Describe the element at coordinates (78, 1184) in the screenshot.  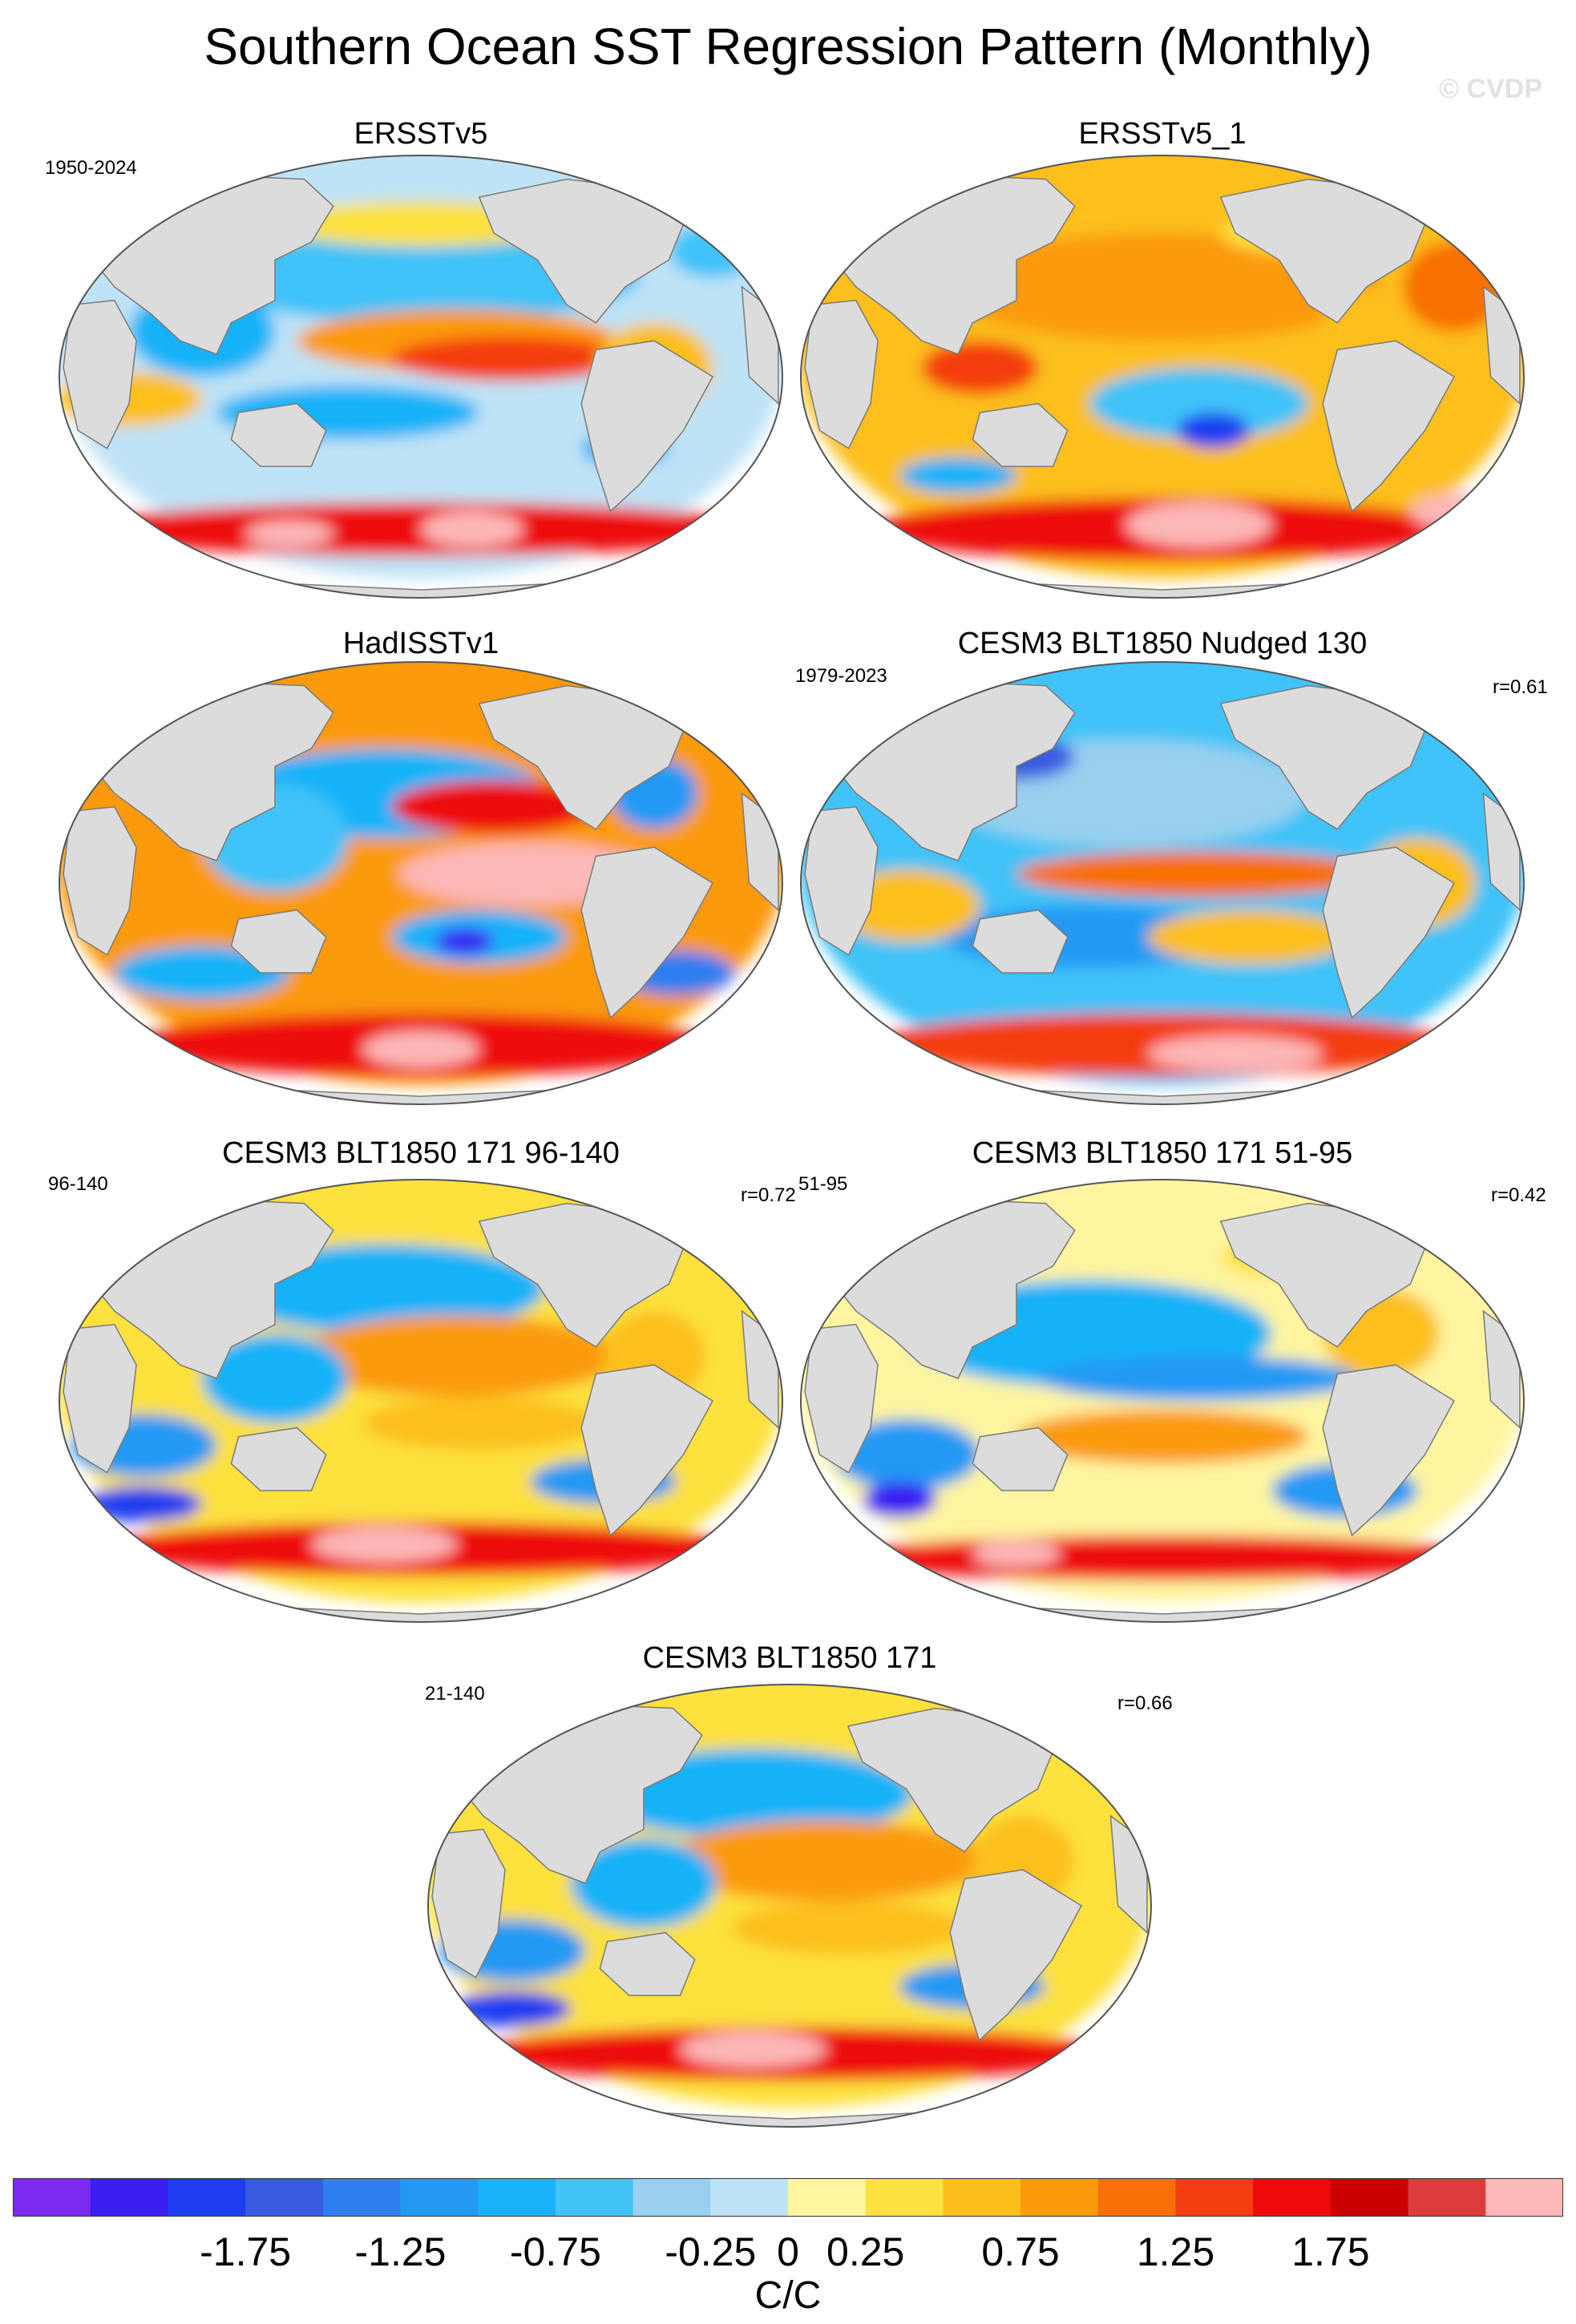
I see `panel-period-blt-96-140: 96-140` at that location.